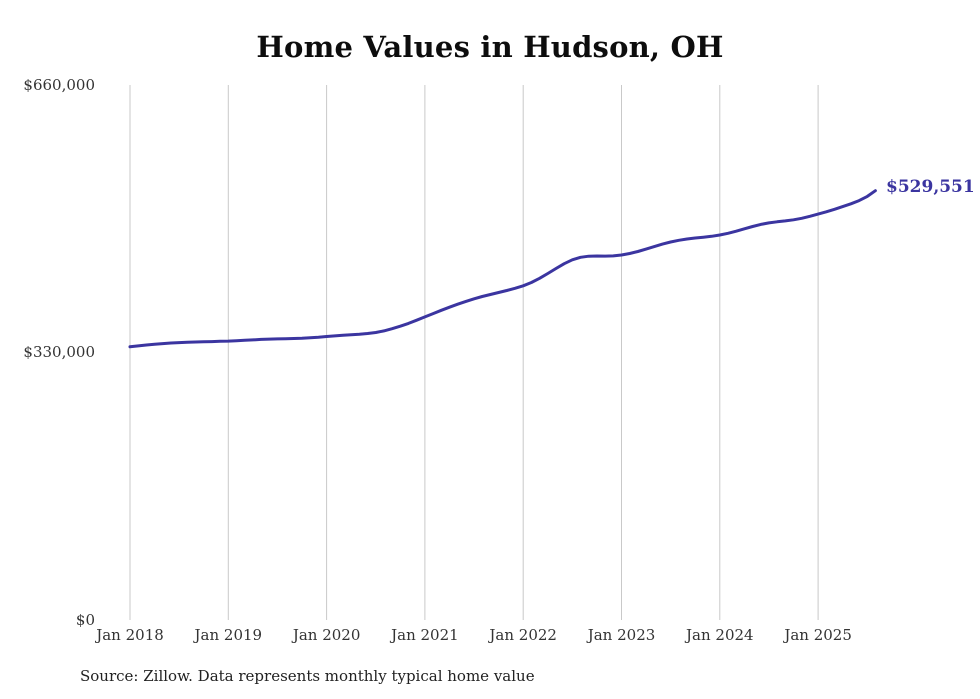 This screenshot has height=699, width=980. What do you see at coordinates (85, 620) in the screenshot?
I see `y-axis-label-0: $0` at bounding box center [85, 620].